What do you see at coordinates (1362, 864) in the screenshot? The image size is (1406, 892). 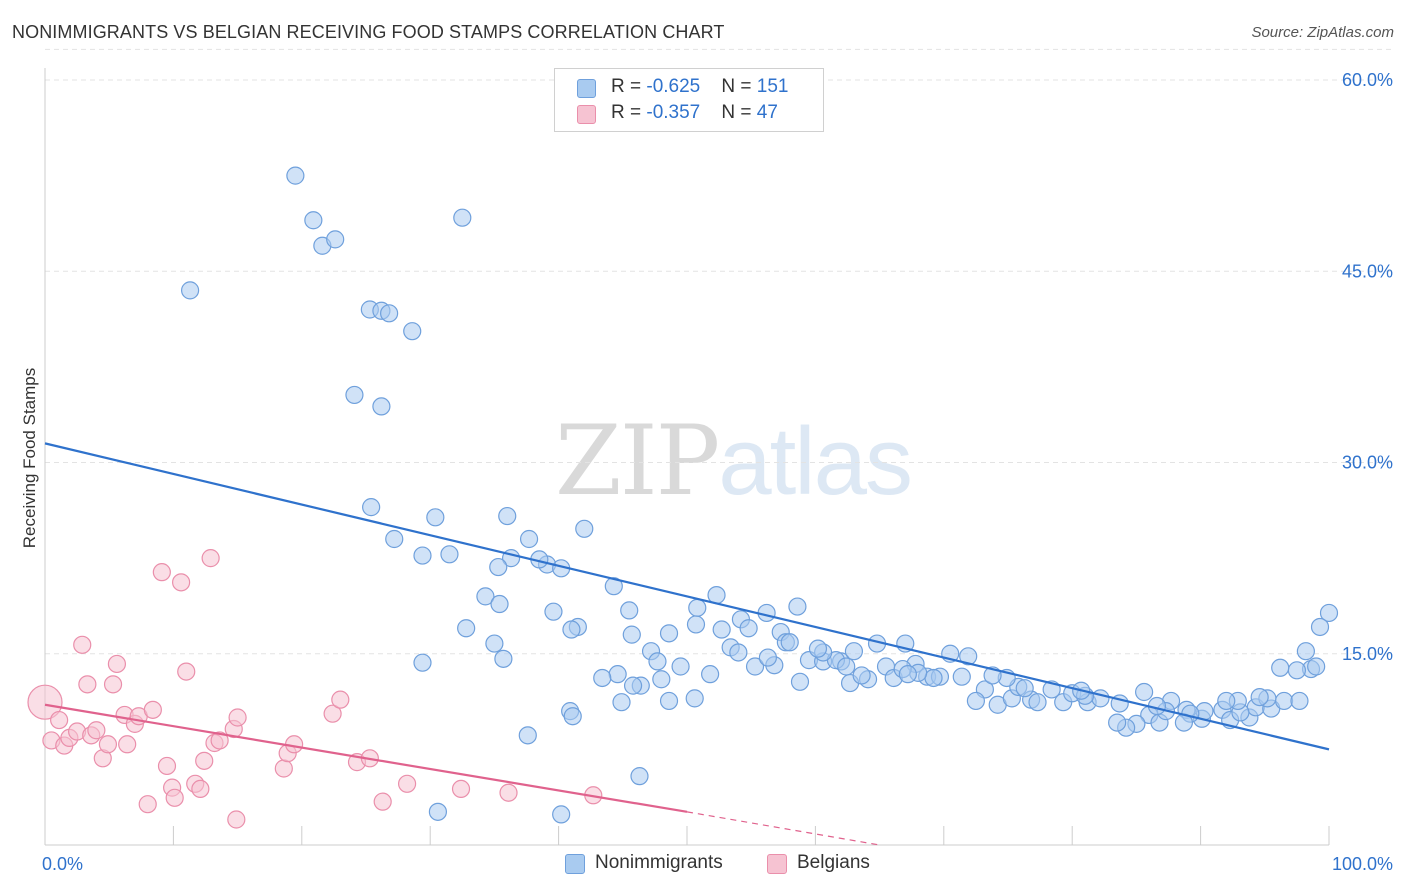 I see `x-tick-label: 100.0%` at bounding box center [1362, 864].